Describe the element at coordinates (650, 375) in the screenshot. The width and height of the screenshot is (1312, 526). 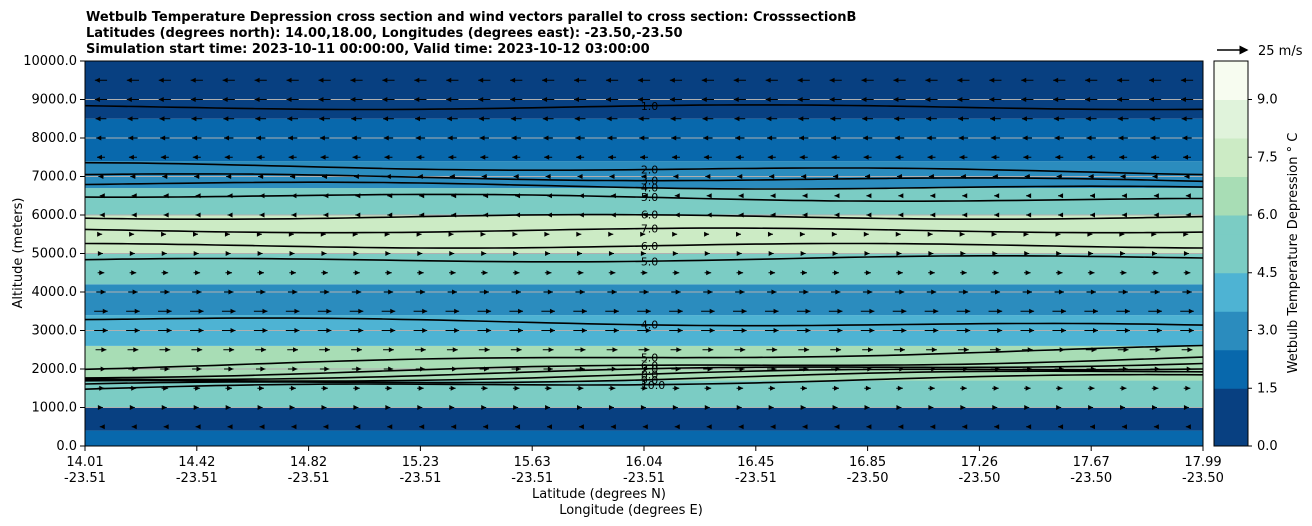
I see `contour-label: 8.0` at that location.